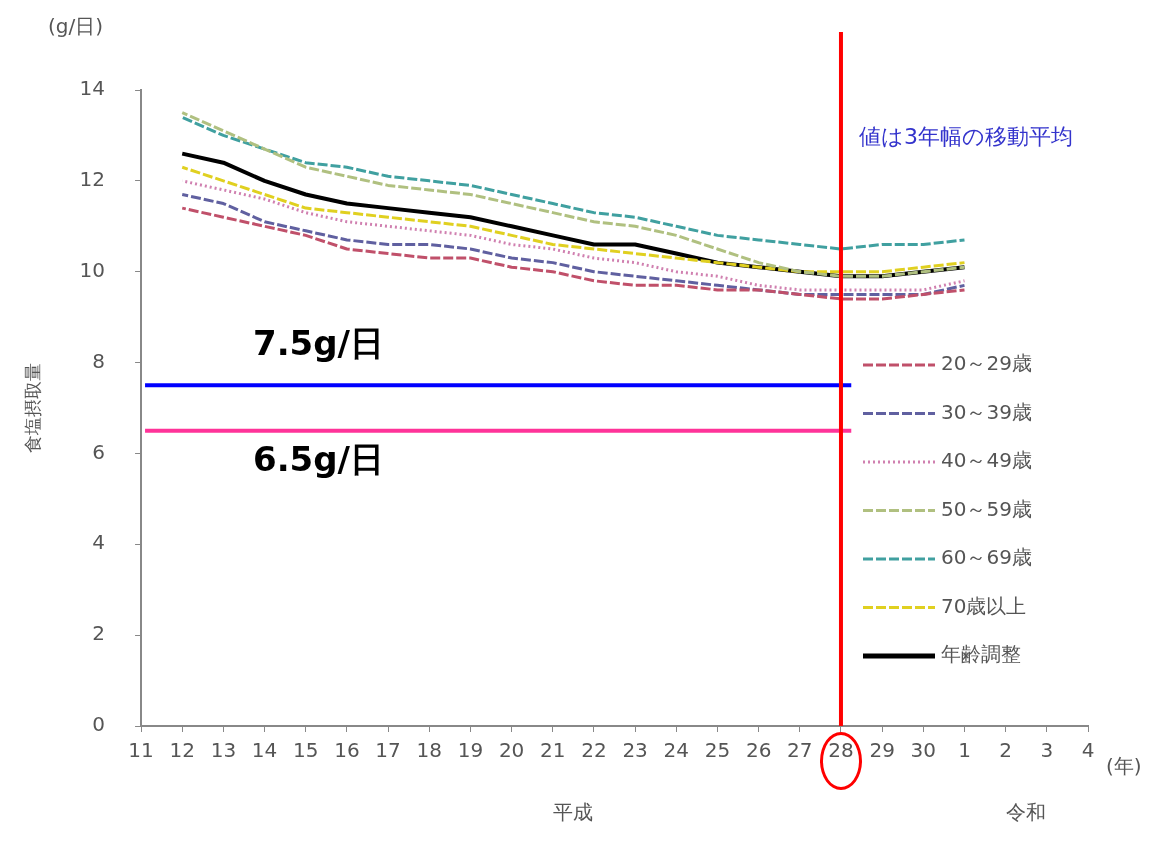 The width and height of the screenshot is (1158, 842). What do you see at coordinates (1088, 750) in the screenshot?
I see `x-tick-label: 4` at bounding box center [1088, 750].